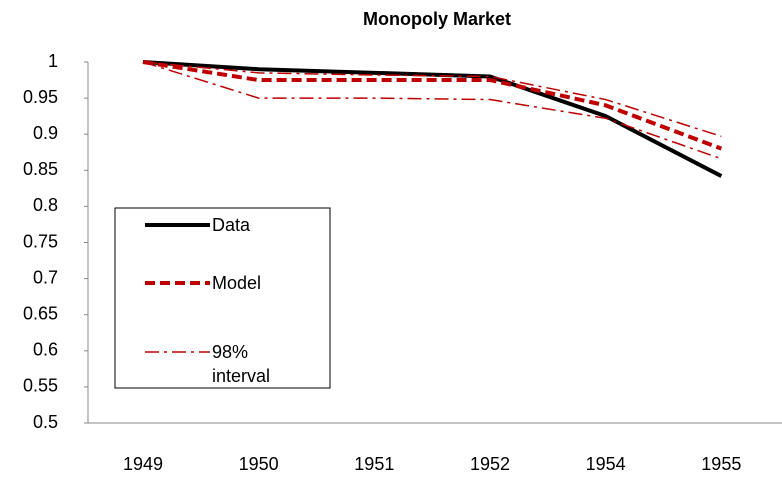 The width and height of the screenshot is (782, 482). I want to click on y-tick-label: 0.6, so click(45, 350).